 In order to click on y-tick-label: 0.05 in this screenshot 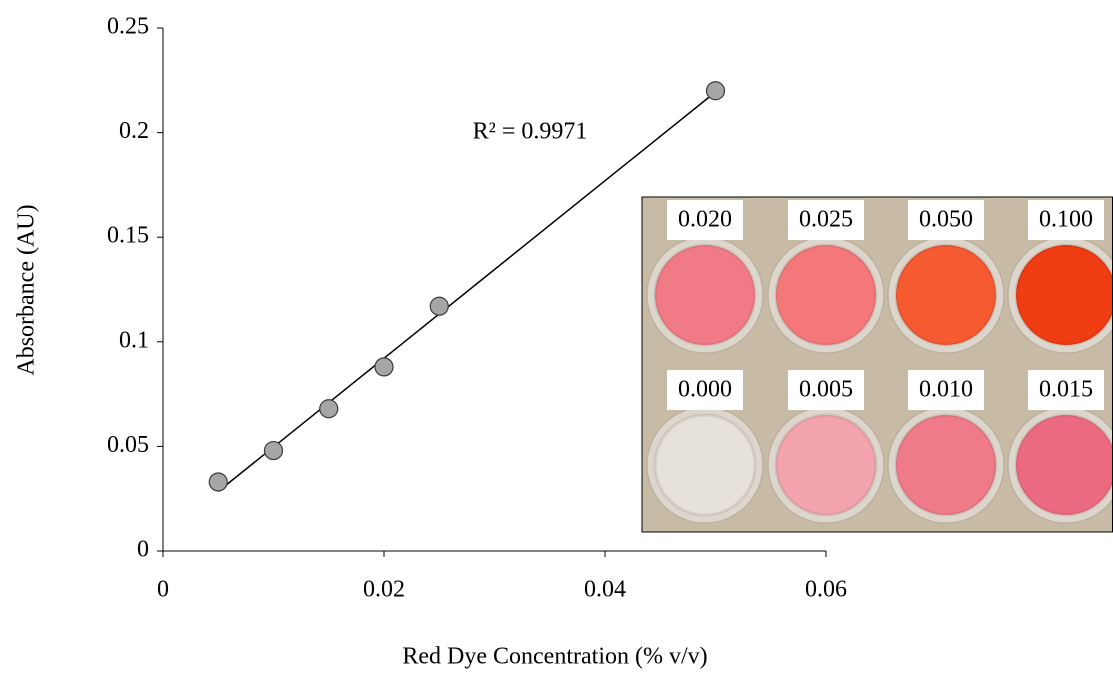, I will do `click(128, 445)`.